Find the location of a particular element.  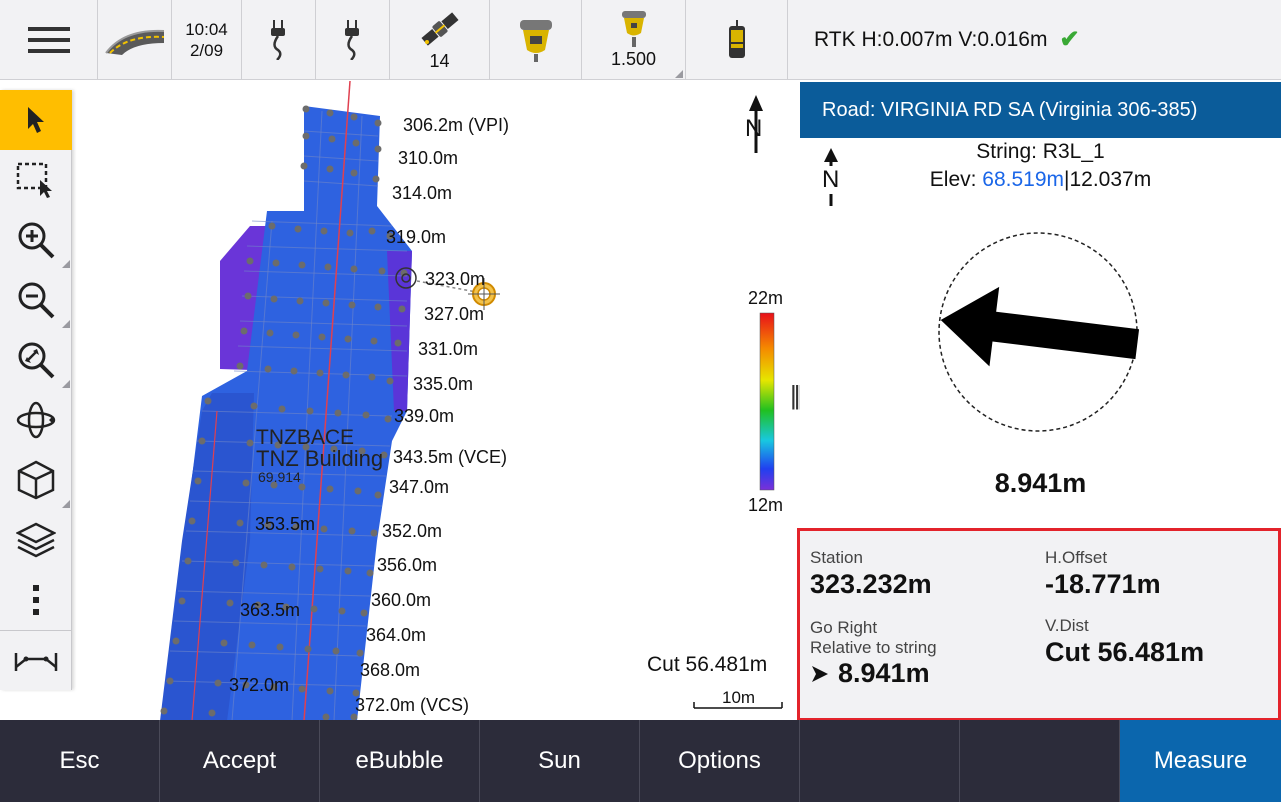

map-toolbar is located at coordinates (36, 390).